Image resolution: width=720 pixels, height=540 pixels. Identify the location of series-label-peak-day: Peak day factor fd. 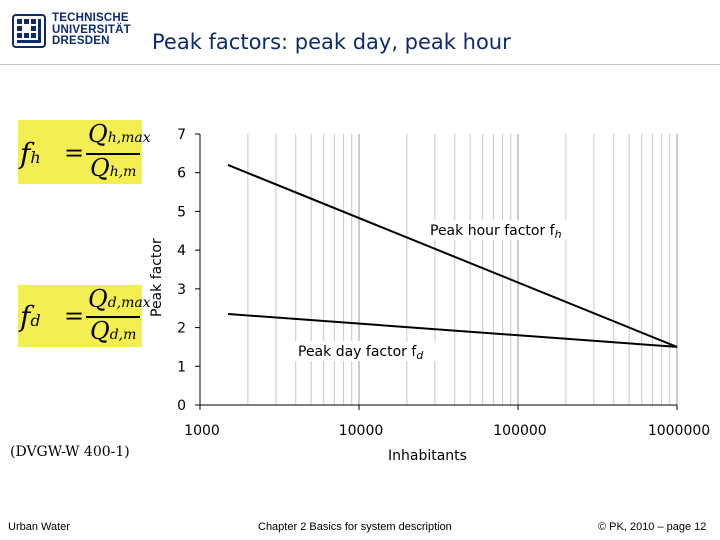
(361, 353).